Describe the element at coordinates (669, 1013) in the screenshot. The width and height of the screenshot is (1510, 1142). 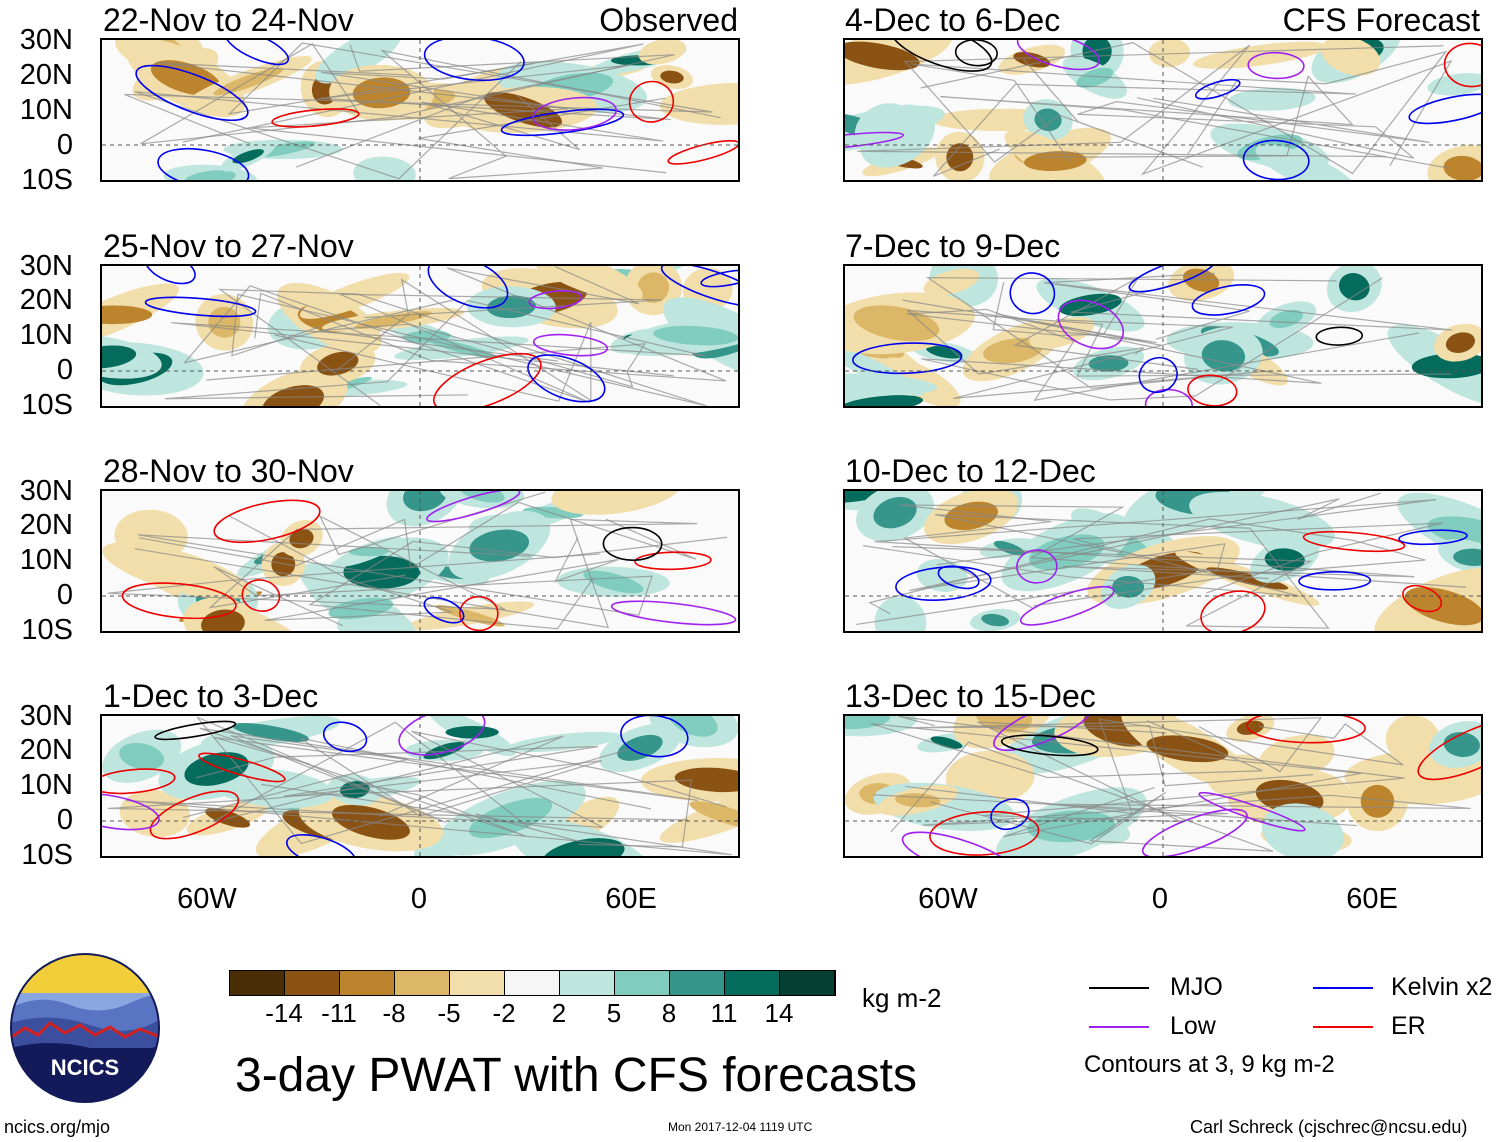
I see `colorbar-tick-label: 8` at that location.